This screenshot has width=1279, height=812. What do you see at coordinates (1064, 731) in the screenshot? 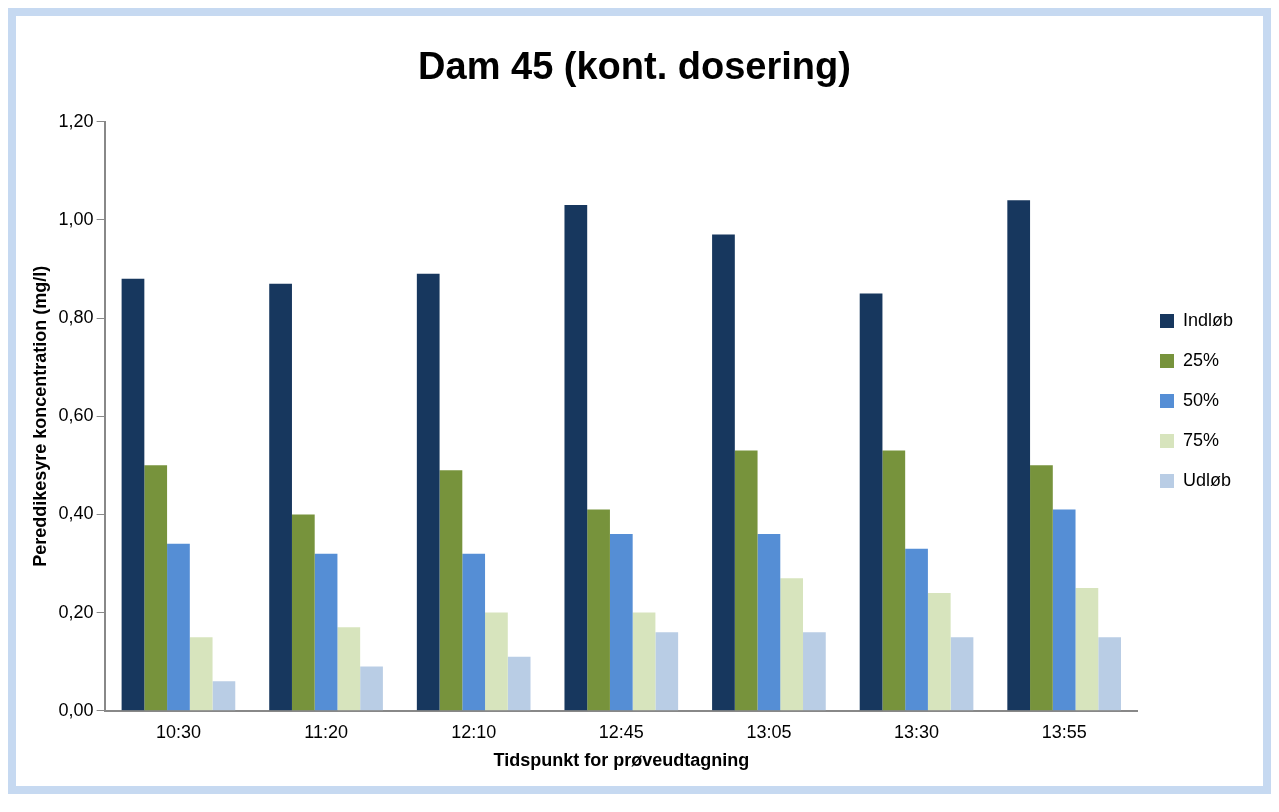
I see `x-tick-label: 13:55` at bounding box center [1064, 731].